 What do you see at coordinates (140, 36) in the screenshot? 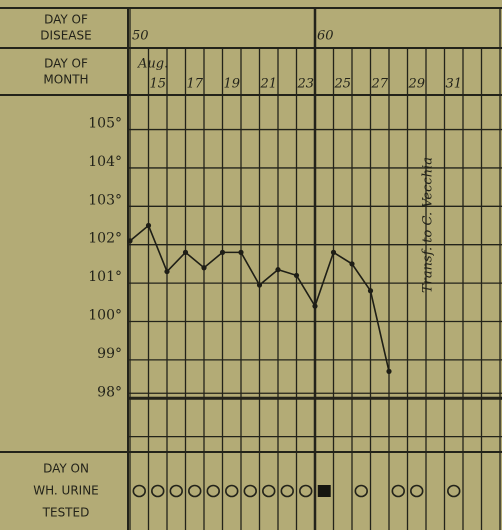
I see `x-tick-label: 50` at bounding box center [140, 36].